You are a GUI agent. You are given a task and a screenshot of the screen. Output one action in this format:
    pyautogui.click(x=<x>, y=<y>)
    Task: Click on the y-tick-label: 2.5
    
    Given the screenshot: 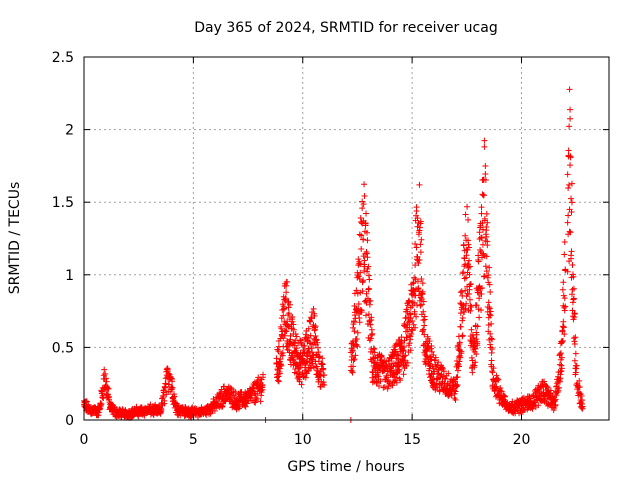 What is the action you would take?
    pyautogui.click(x=63, y=58)
    